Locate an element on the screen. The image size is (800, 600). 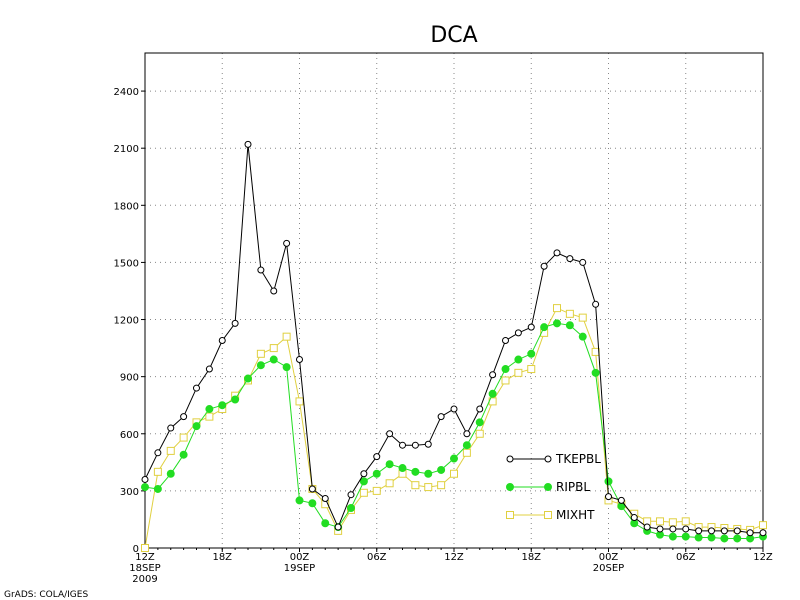
legend-item-ripbl: RIPBL is located at coordinates (548, 487).